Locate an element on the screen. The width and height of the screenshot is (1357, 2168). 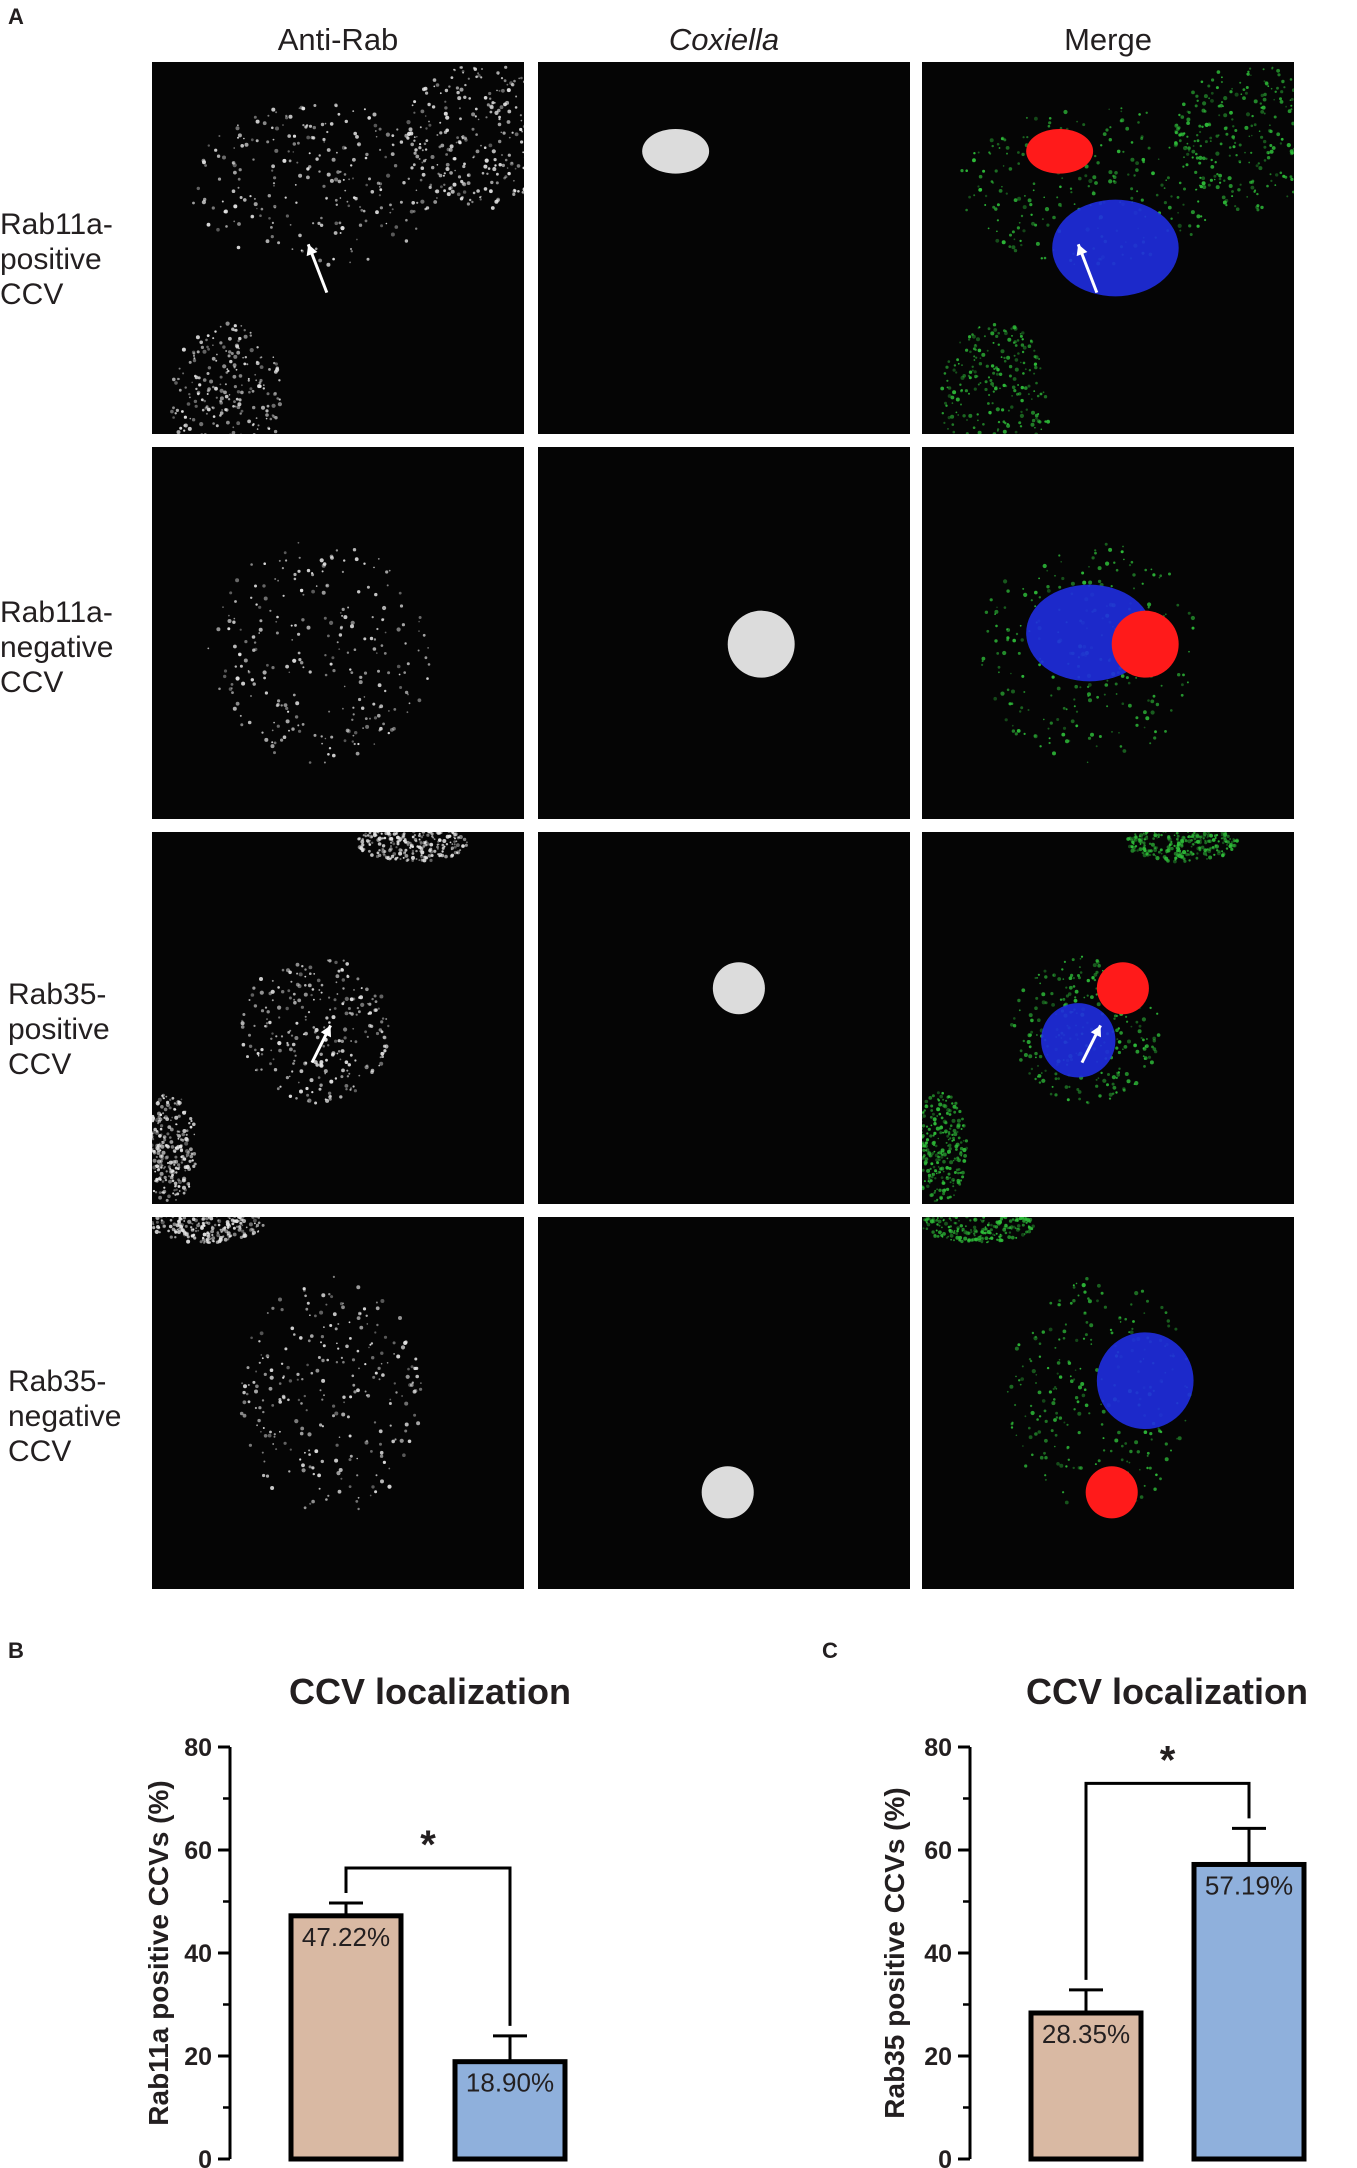
panel-b-letter: B is located at coordinates (16, 1650).